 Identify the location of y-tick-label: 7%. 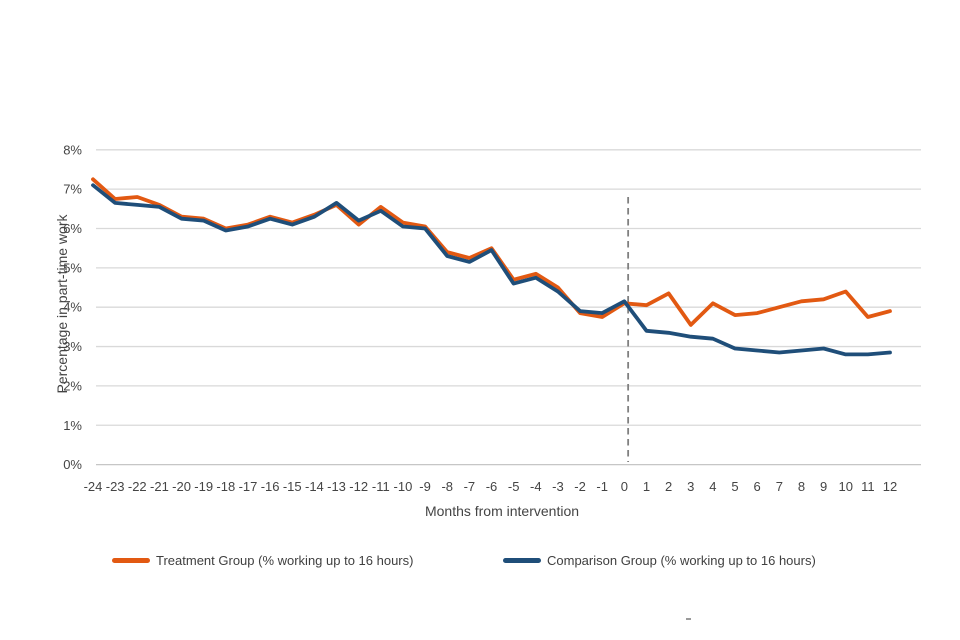
(72, 189).